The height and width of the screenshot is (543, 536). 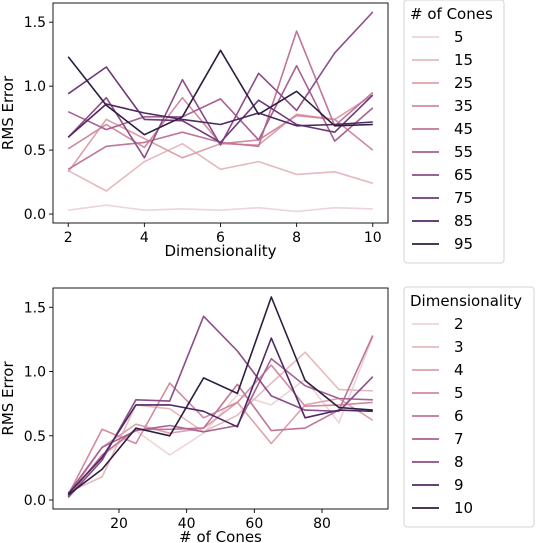 I want to click on legend-label-7: 7, so click(x=459, y=439).